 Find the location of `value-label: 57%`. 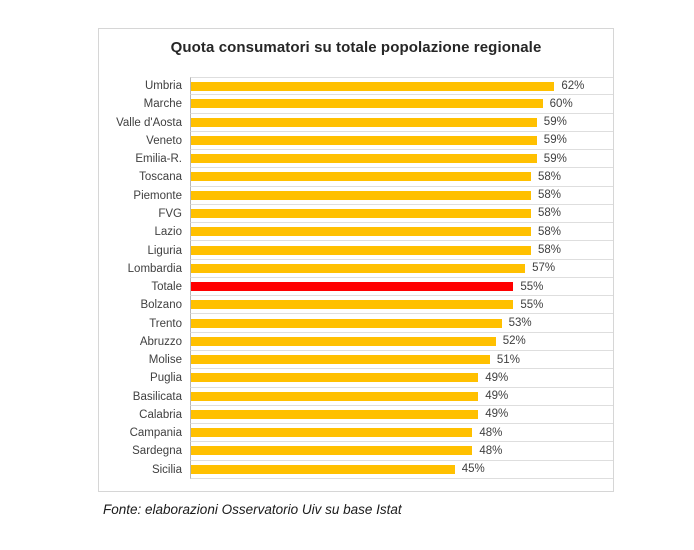

value-label: 57% is located at coordinates (544, 268).